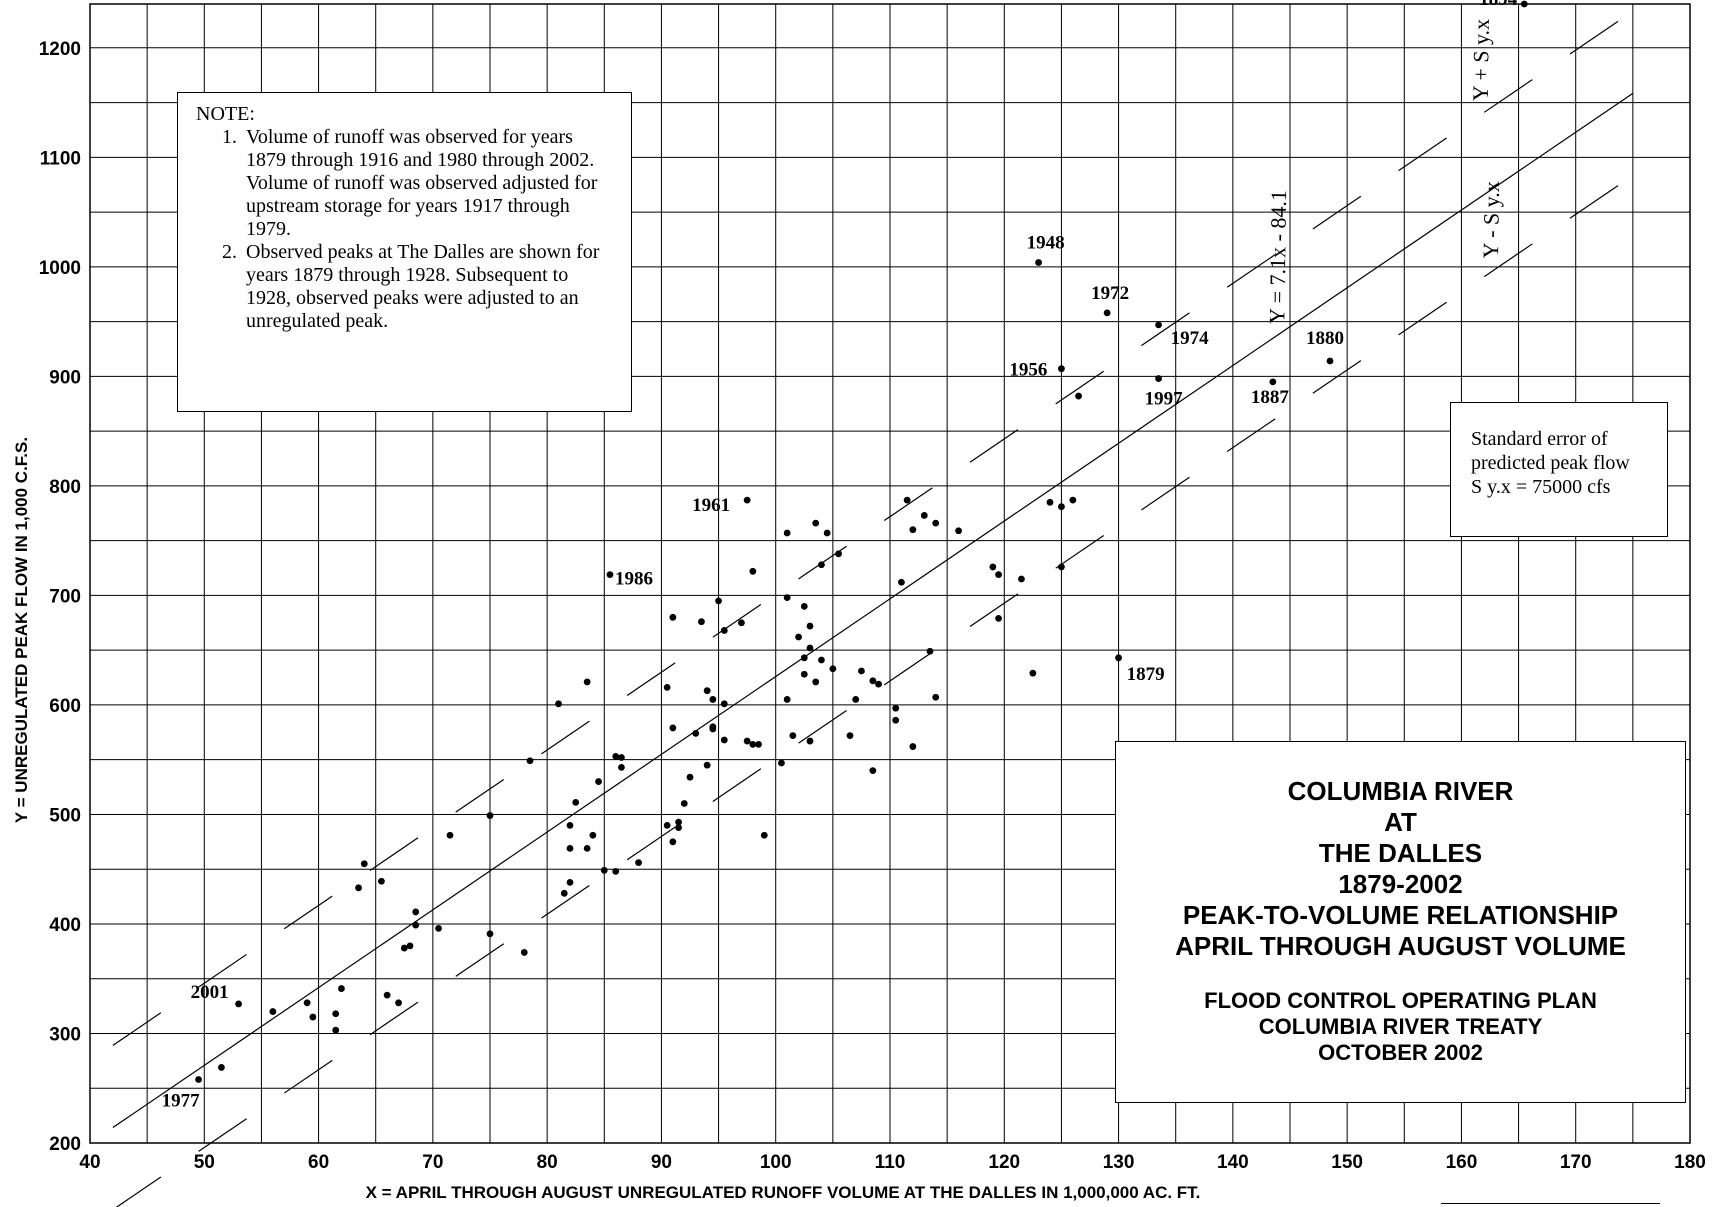 The height and width of the screenshot is (1207, 1713). What do you see at coordinates (1690, 1162) in the screenshot?
I see `x-tick-label: 180` at bounding box center [1690, 1162].